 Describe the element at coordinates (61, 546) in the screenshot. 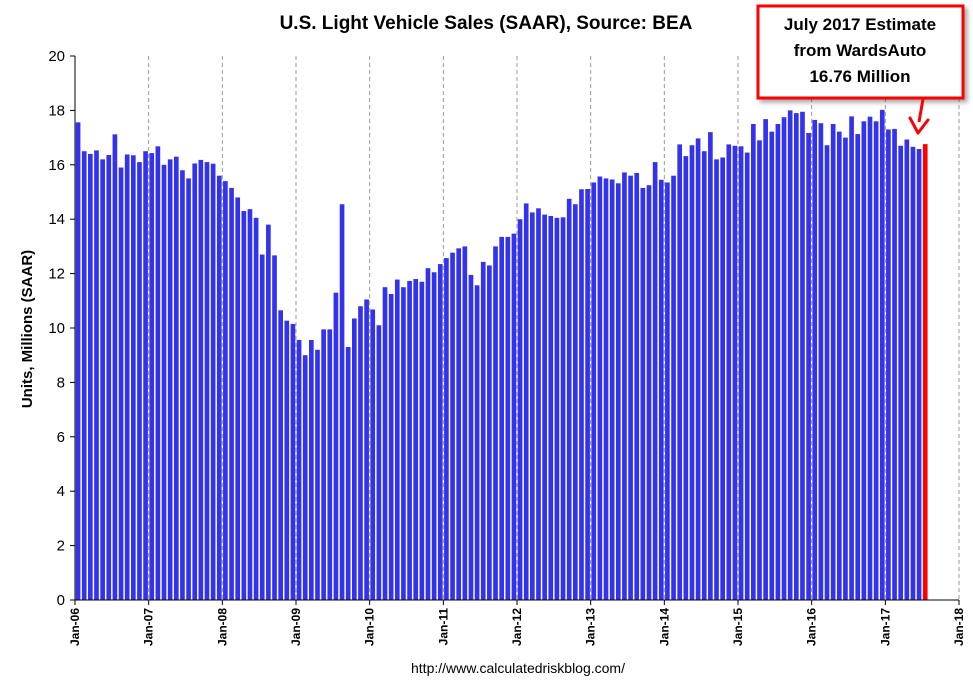

I see `y-tick-label: 2` at that location.